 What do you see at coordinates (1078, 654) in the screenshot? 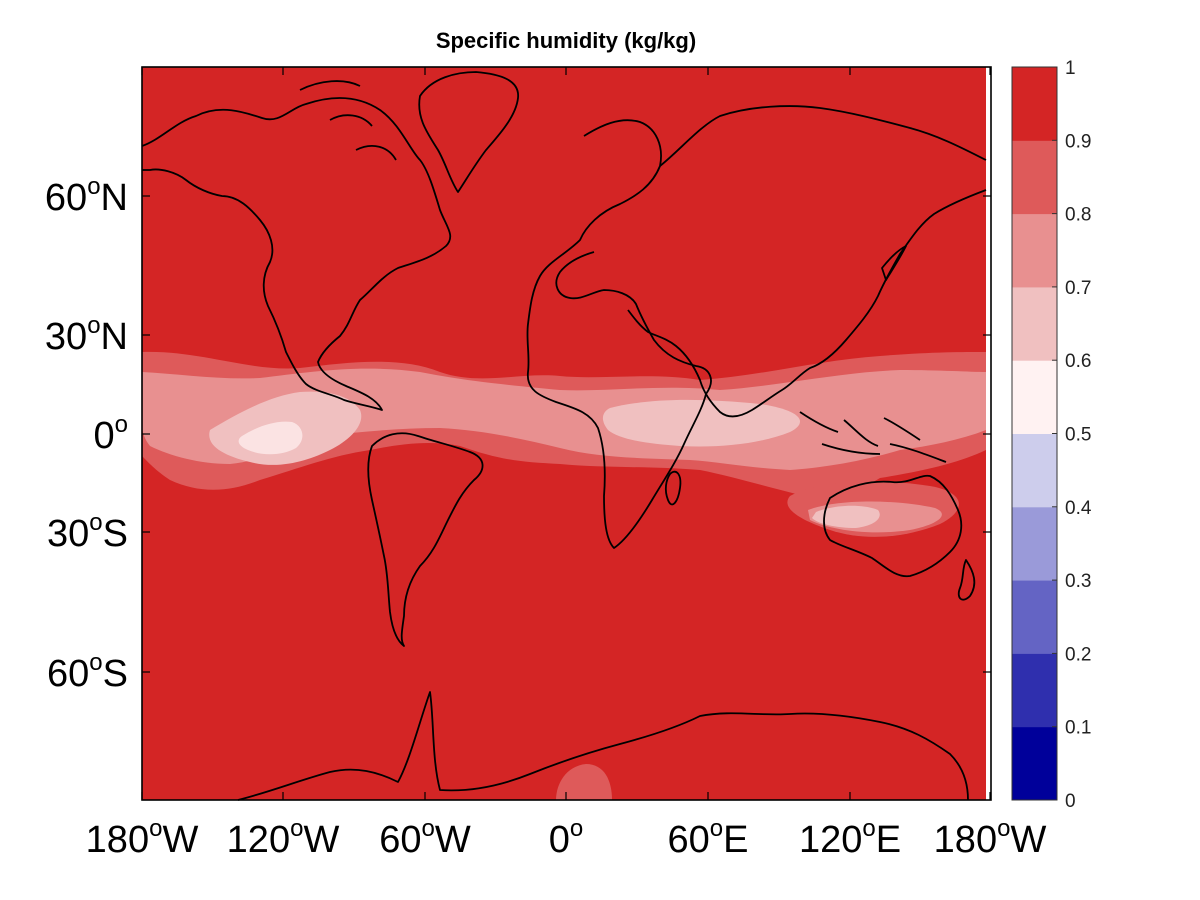
I see `colorbar-tick-label: 0.2` at bounding box center [1078, 654].